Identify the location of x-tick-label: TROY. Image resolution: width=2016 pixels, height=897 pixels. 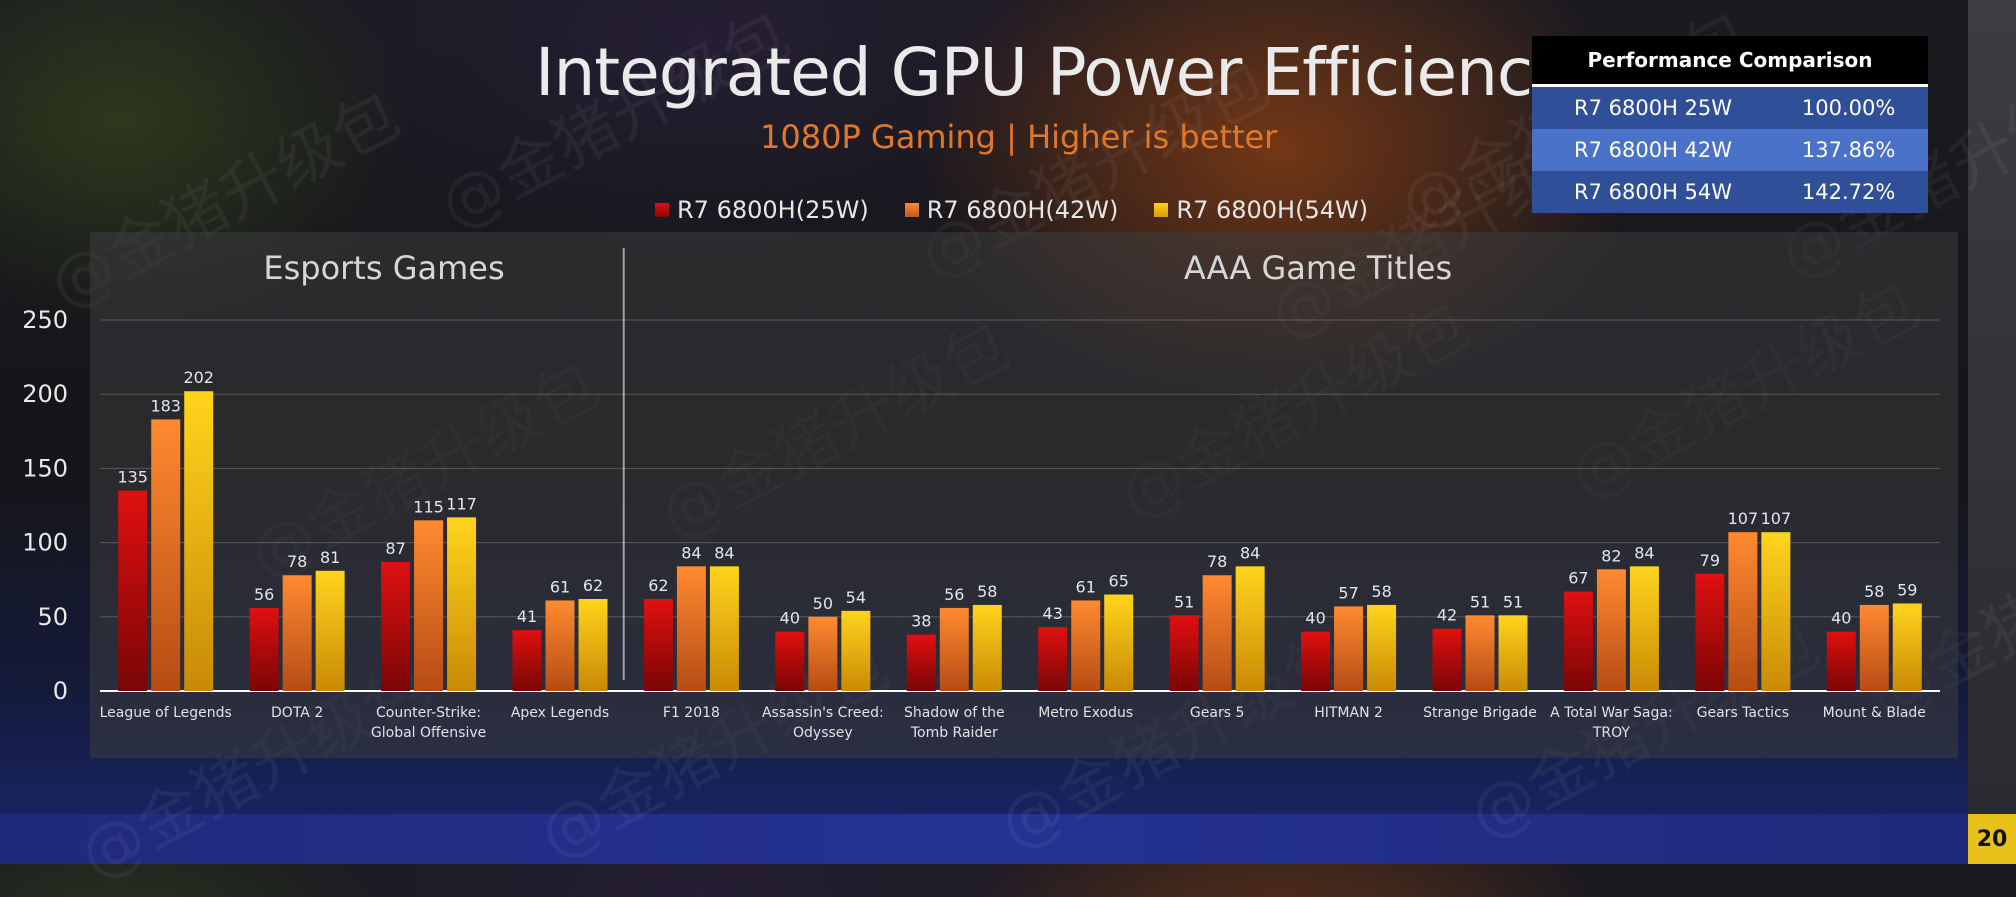
(1611, 733).